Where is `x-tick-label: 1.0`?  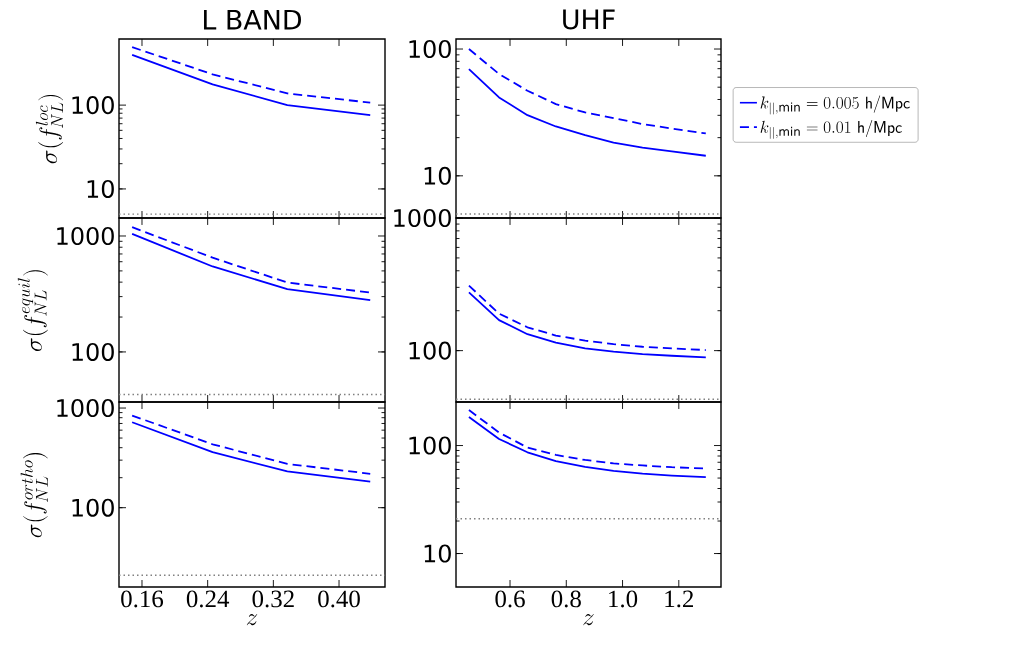 x-tick-label: 1.0 is located at coordinates (623, 599).